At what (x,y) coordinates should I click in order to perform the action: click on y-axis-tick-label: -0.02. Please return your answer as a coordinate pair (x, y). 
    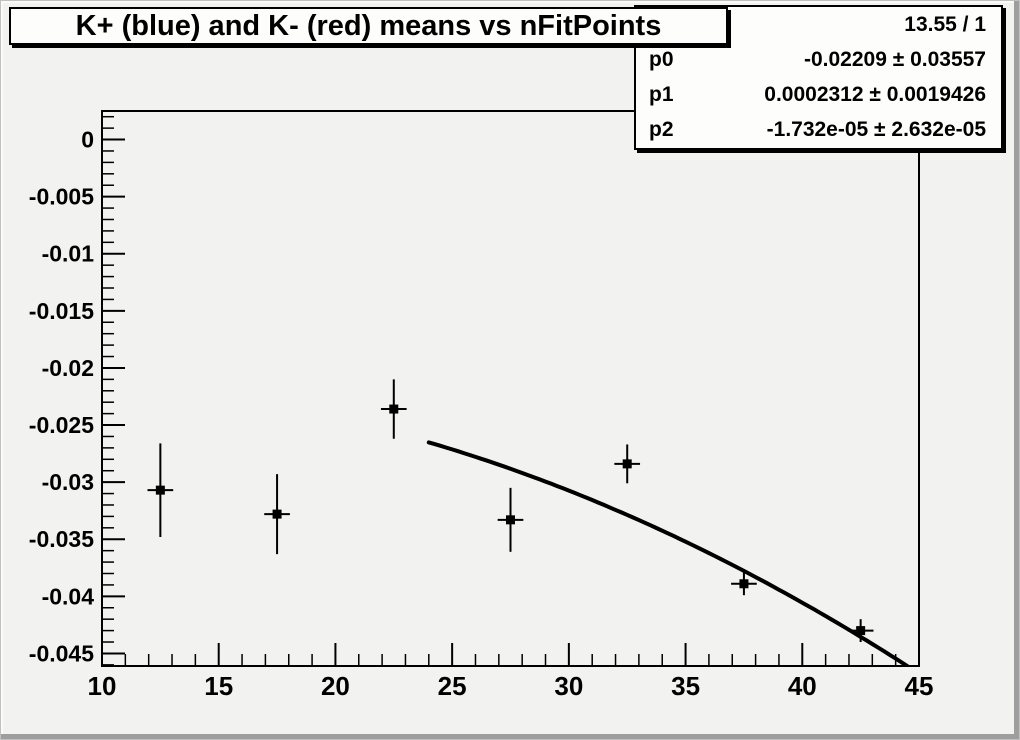
    Looking at the image, I should click on (68, 368).